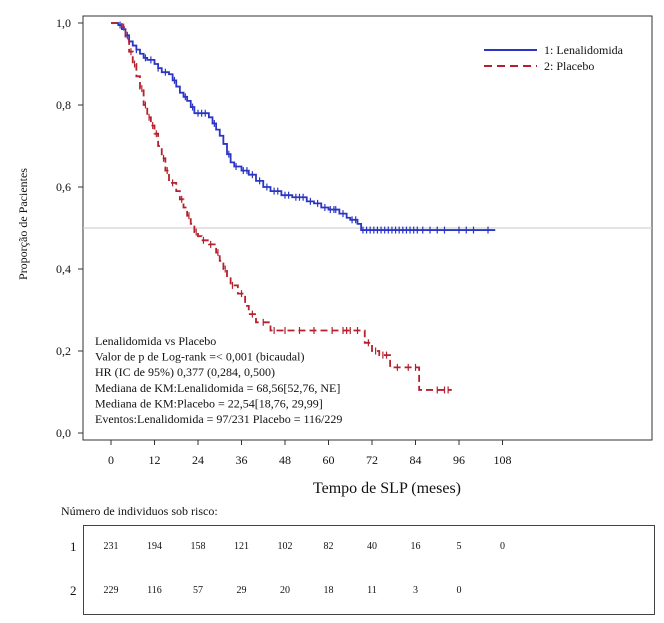 The image size is (664, 623). What do you see at coordinates (416, 460) in the screenshot?
I see `x-tick-label: 84` at bounding box center [416, 460].